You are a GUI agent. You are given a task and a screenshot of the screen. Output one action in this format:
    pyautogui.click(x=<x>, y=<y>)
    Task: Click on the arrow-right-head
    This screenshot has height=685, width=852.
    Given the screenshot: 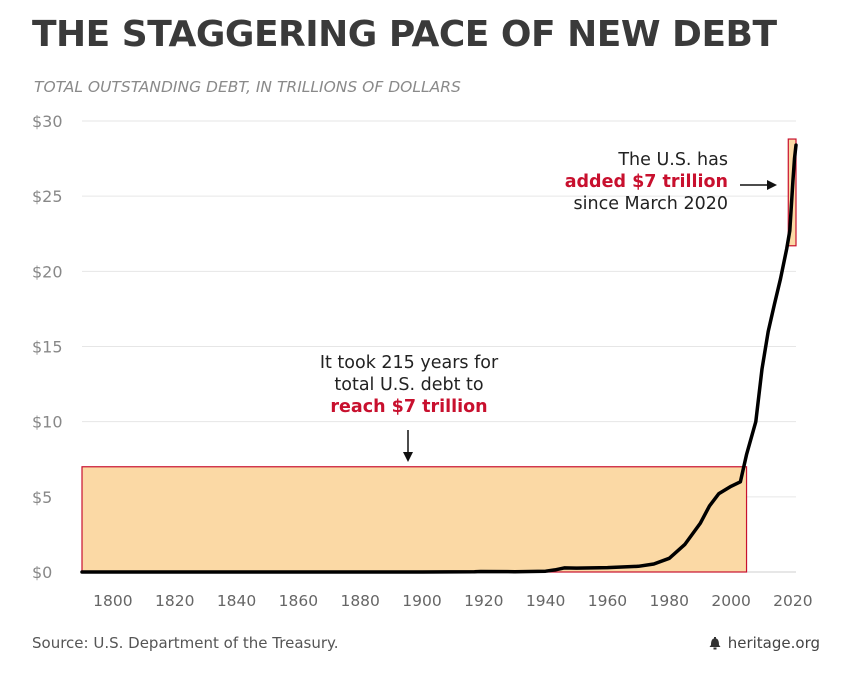 What is the action you would take?
    pyautogui.click(x=772, y=185)
    